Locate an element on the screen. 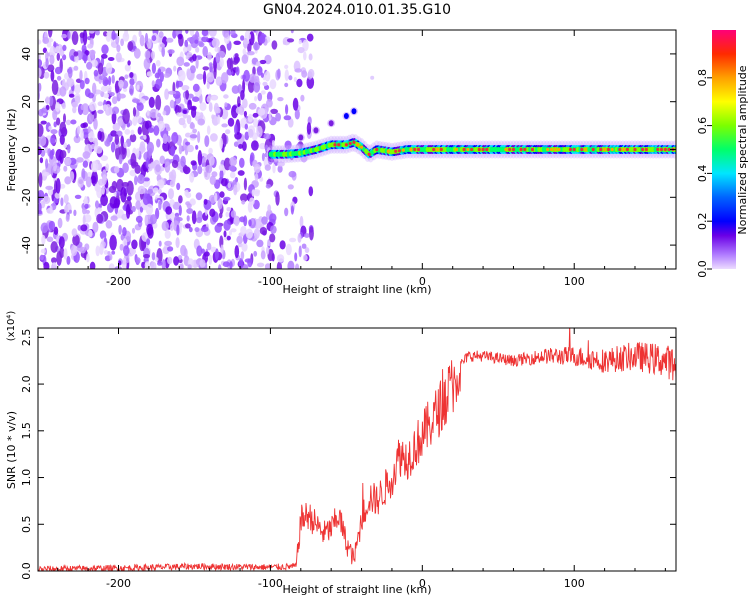 The image size is (750, 600). snr-x-axis-label: Height of straight line (km) is located at coordinates (356, 589).